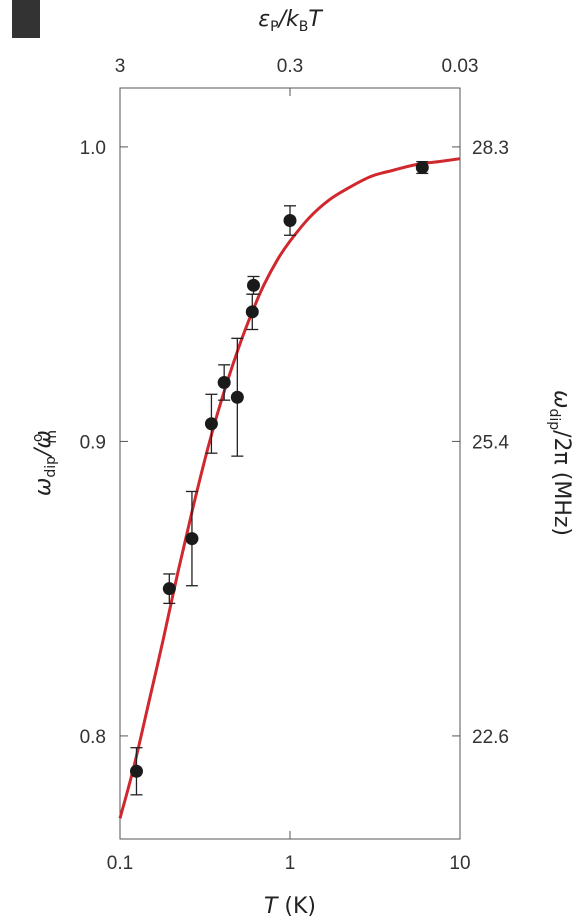  I want to click on top-tick-label: 0.3, so click(290, 66).